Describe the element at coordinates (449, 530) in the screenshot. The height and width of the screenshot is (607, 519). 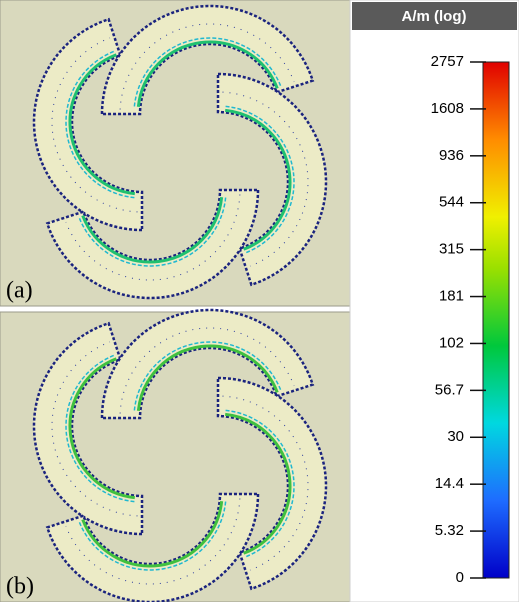
I see `colorbar-tick-label: 5.32` at that location.